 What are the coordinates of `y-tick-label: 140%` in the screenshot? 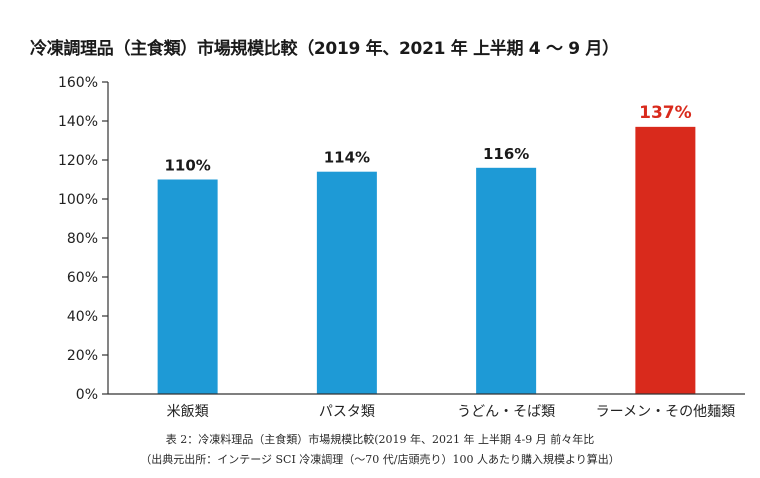 It's located at (78, 122).